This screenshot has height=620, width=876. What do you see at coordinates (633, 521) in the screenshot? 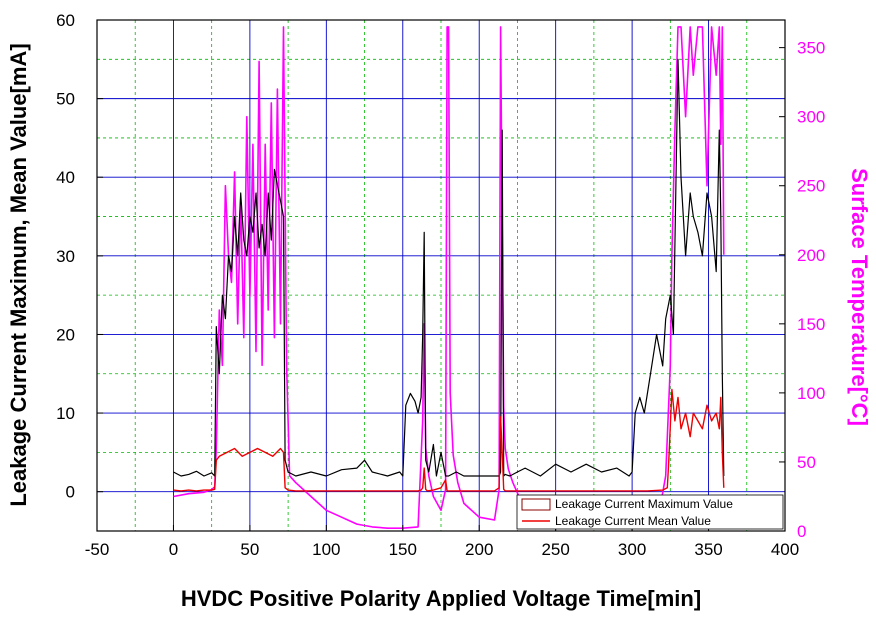
I see `legend-label-mean: Leakage Current Mean Value` at bounding box center [633, 521].